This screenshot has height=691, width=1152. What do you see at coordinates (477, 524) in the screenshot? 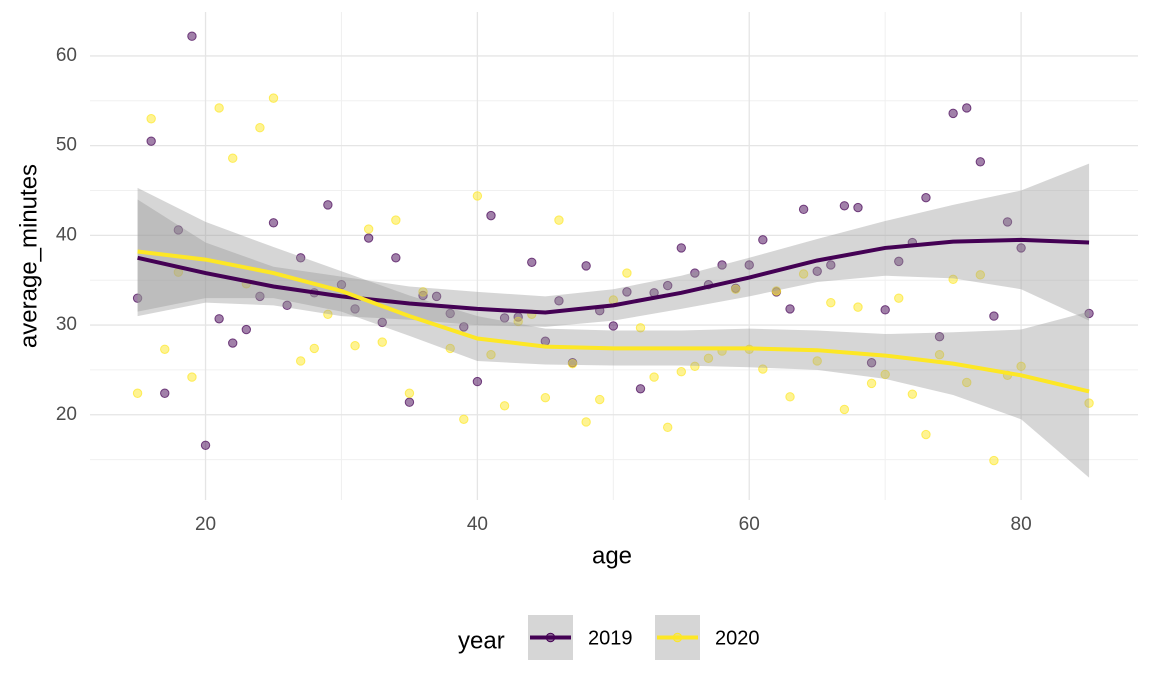
I see `x-tick-label: 40` at bounding box center [477, 524].